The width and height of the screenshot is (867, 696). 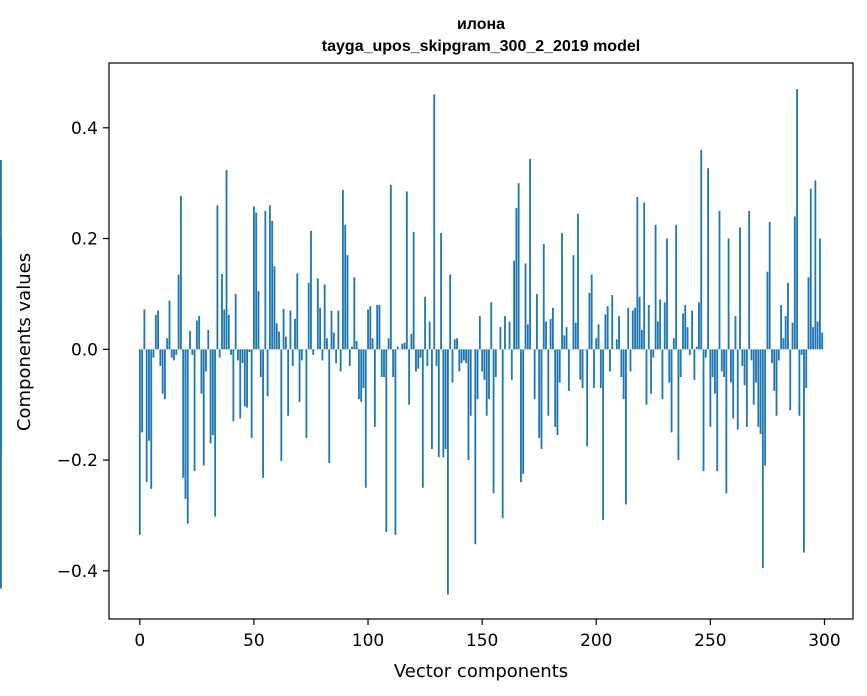 What do you see at coordinates (368, 641) in the screenshot?
I see `x-tick-label: 100` at bounding box center [368, 641].